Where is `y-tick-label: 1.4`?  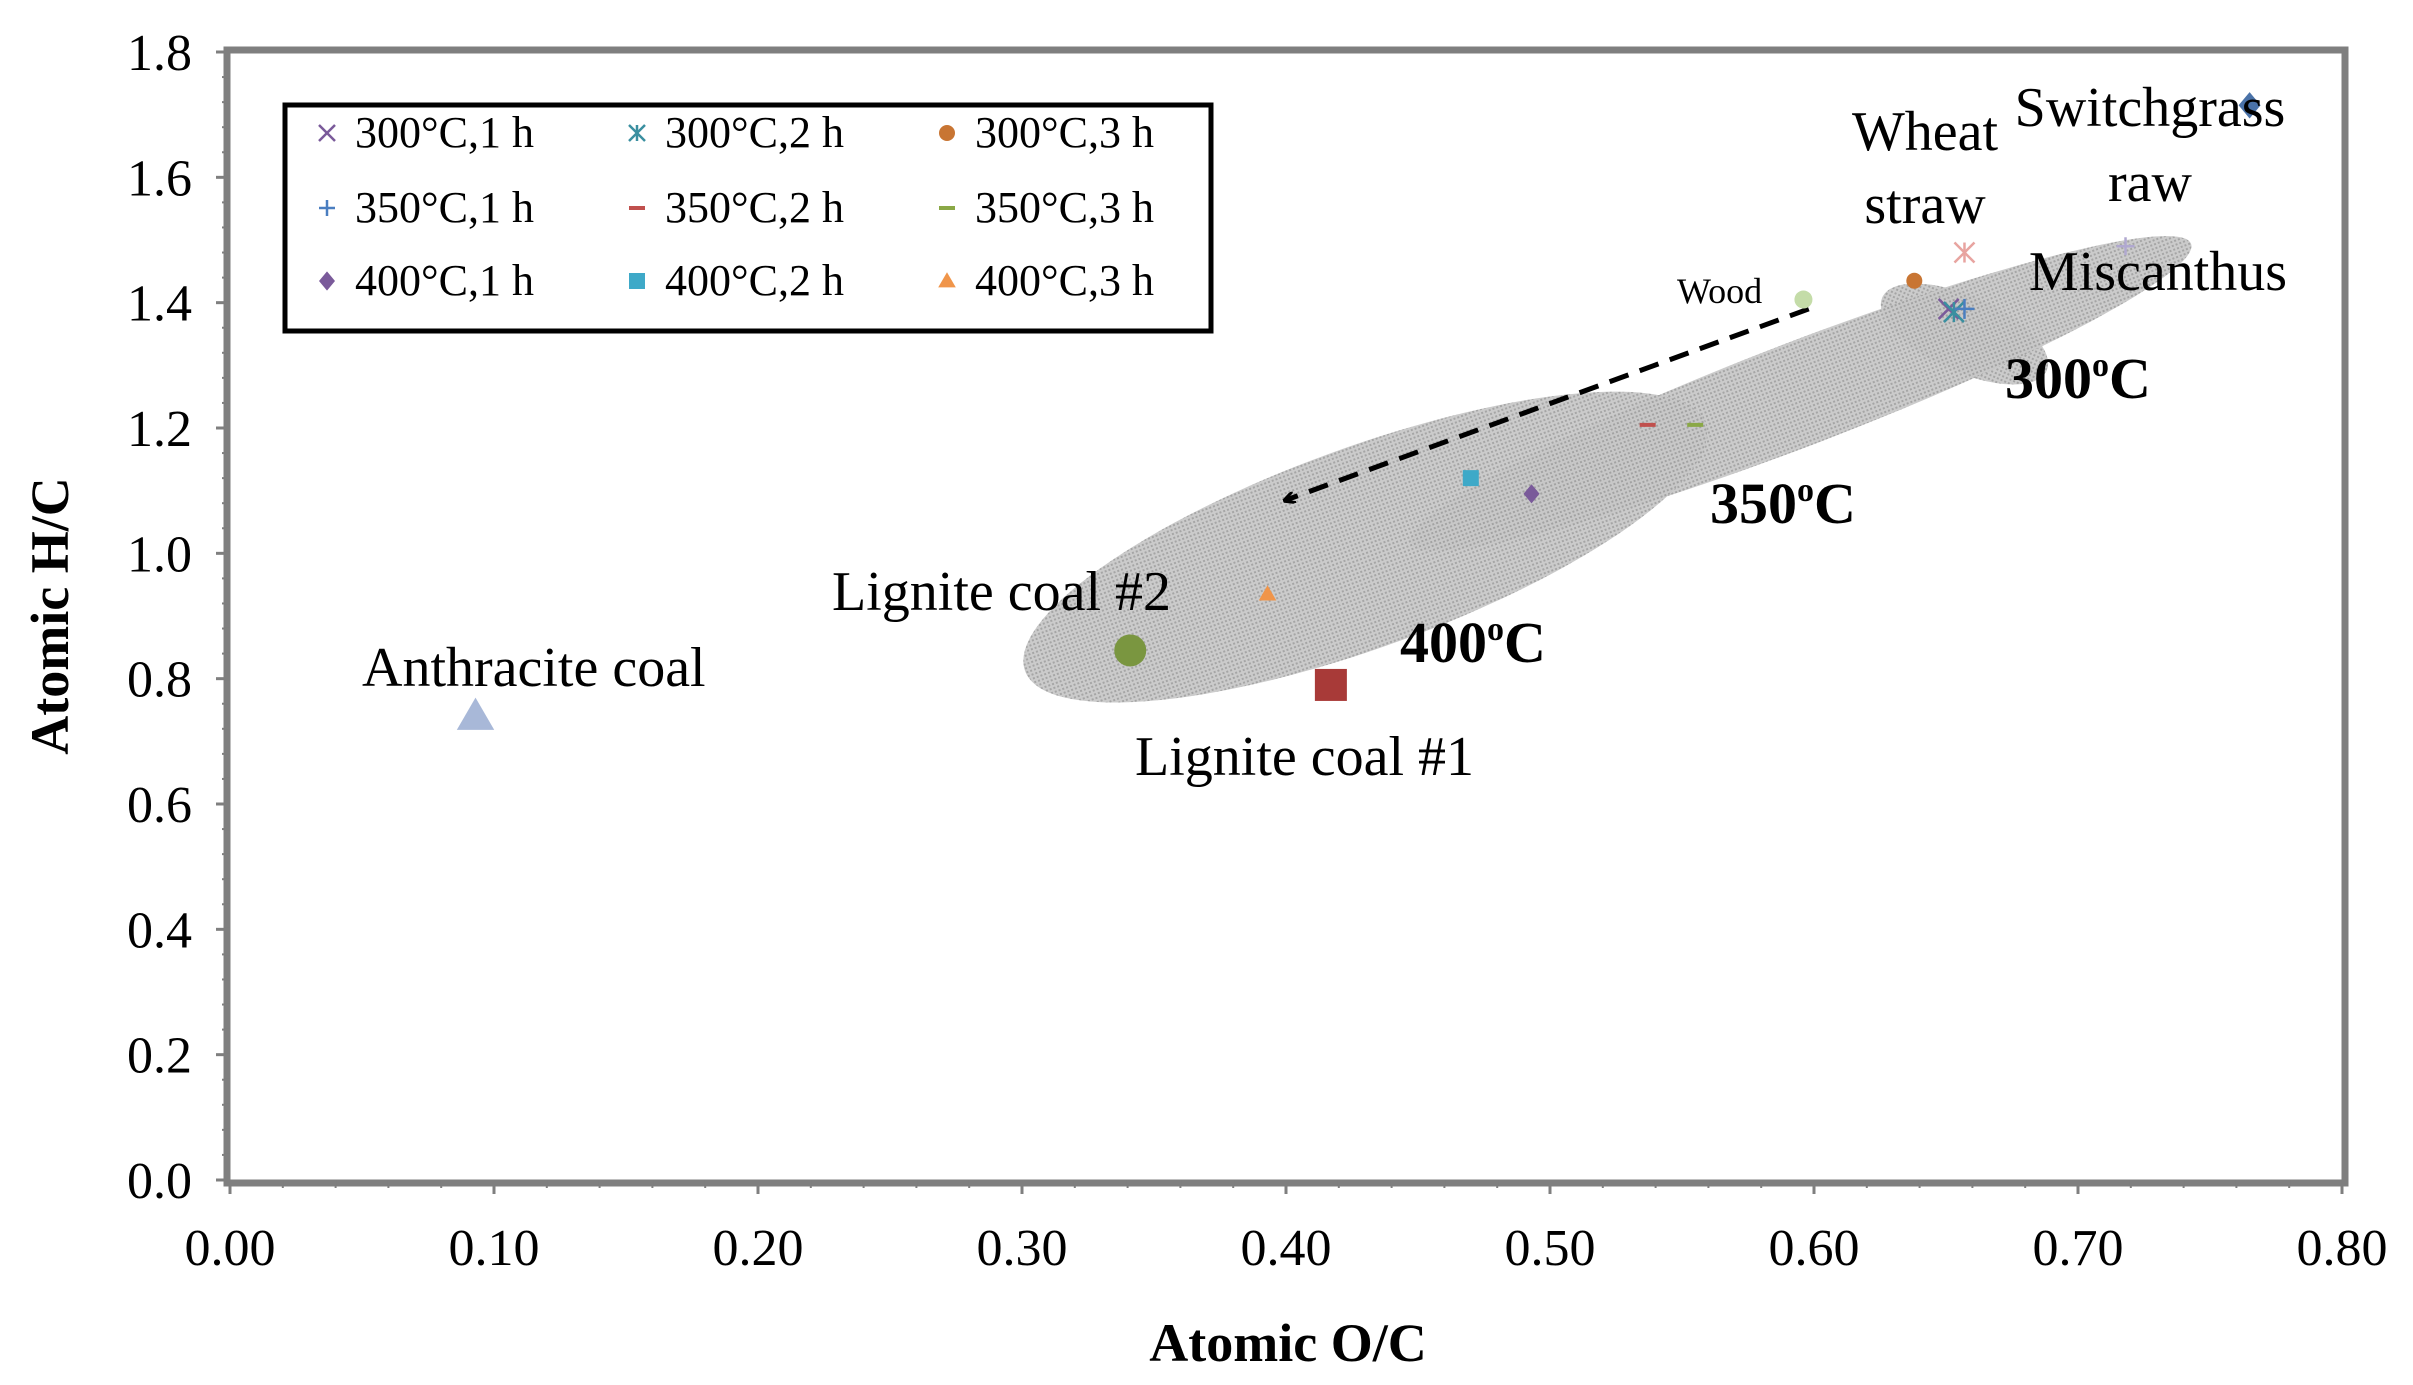 y-tick-label: 1.4 is located at coordinates (159, 304).